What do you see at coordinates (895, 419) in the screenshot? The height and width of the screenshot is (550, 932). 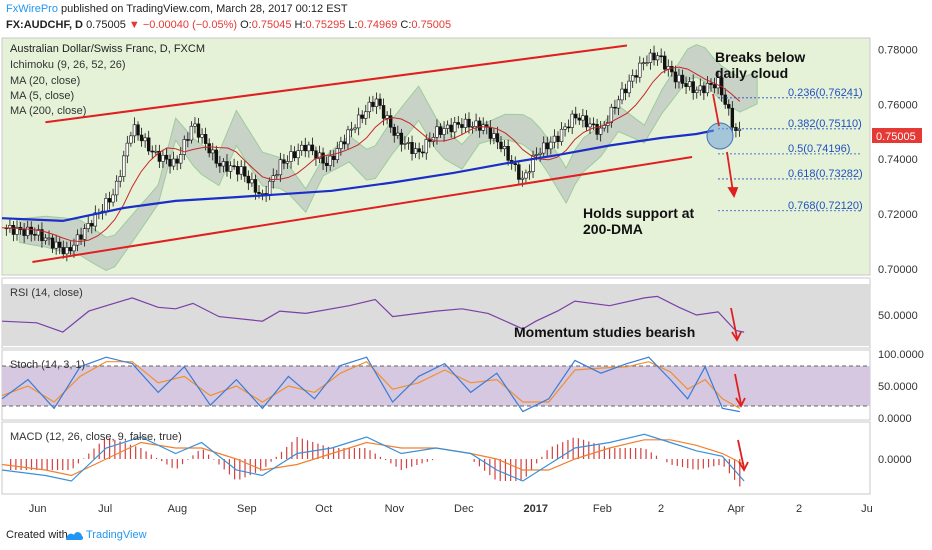 I see `stoch-axis-tick: 0.0000` at bounding box center [895, 419].